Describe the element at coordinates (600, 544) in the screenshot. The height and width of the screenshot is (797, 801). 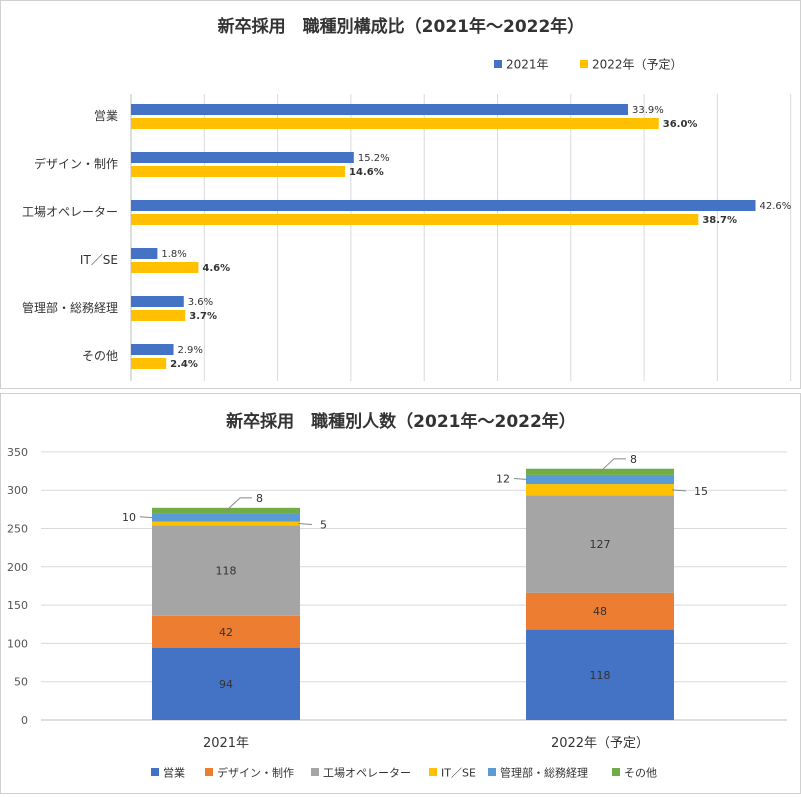
I see `data-label: 127` at that location.